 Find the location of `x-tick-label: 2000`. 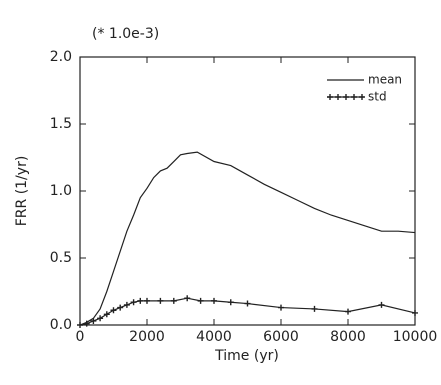

x-tick-label: 2000 is located at coordinates (147, 337).